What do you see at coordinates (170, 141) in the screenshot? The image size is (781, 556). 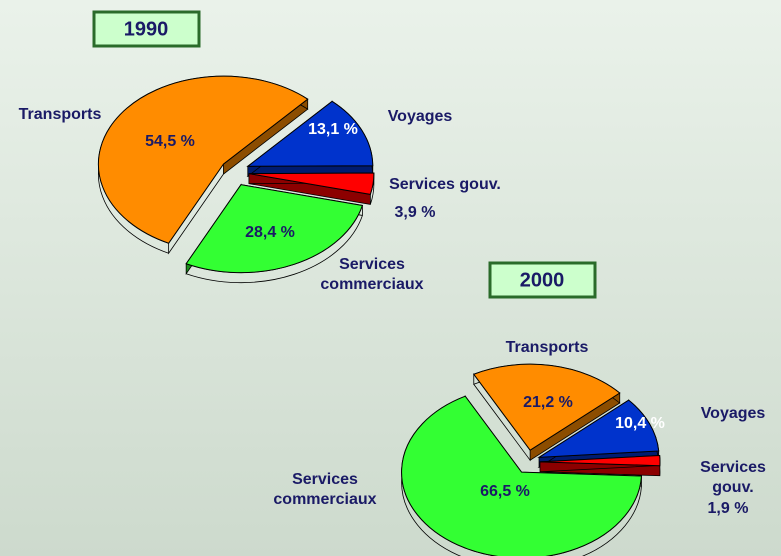 I see `value-label: 54,5 %` at bounding box center [170, 141].